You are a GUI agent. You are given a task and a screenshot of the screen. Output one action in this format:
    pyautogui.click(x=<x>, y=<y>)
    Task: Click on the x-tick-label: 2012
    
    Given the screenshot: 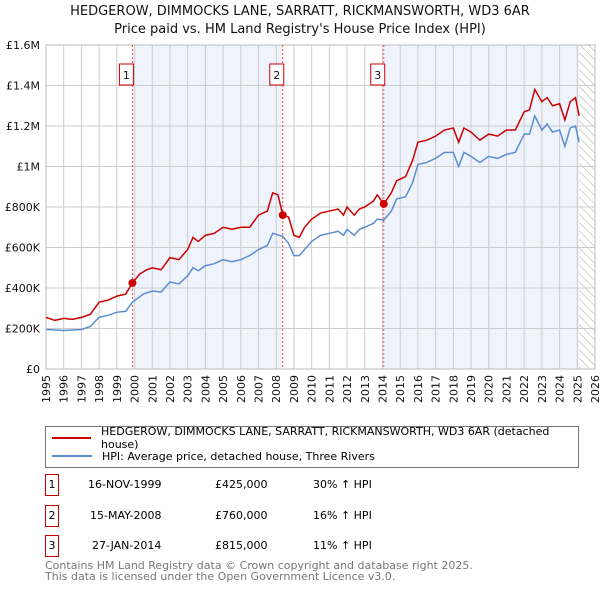 What is the action you would take?
    pyautogui.click(x=347, y=389)
    